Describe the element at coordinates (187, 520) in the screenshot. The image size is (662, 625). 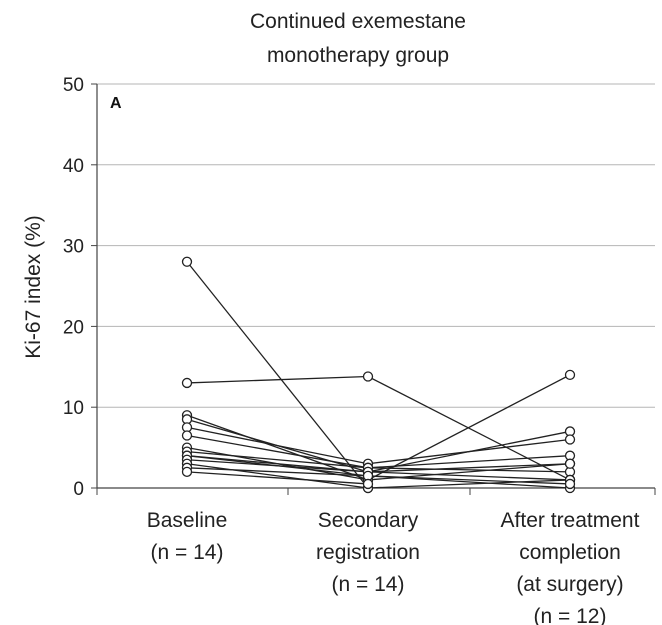
I see `x-category-1-line-1: Baseline` at that location.